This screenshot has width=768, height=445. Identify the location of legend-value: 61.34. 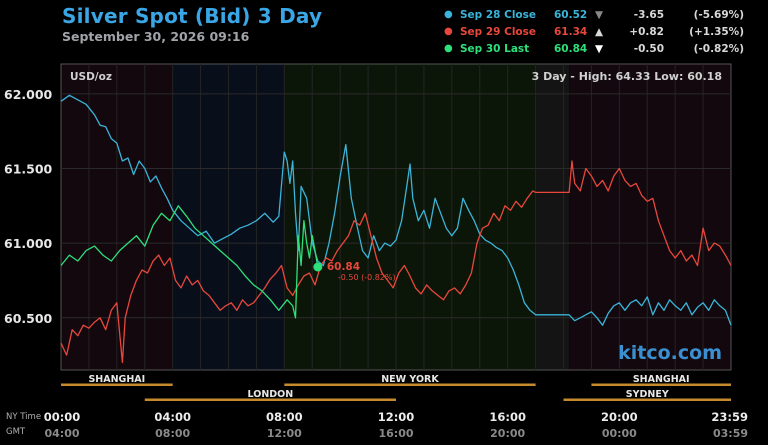
(571, 32).